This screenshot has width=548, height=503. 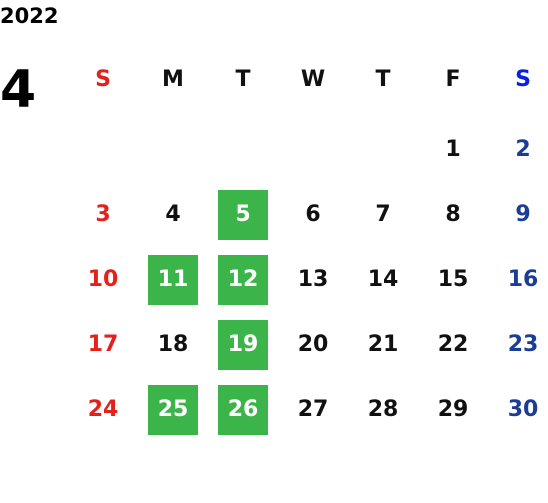 I want to click on year: 2022, so click(x=29, y=16).